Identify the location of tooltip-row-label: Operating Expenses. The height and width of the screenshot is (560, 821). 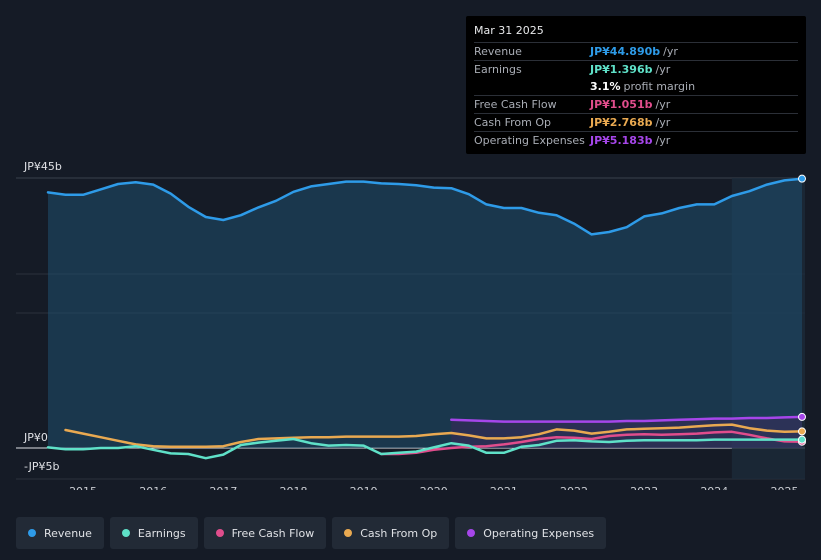
(529, 140).